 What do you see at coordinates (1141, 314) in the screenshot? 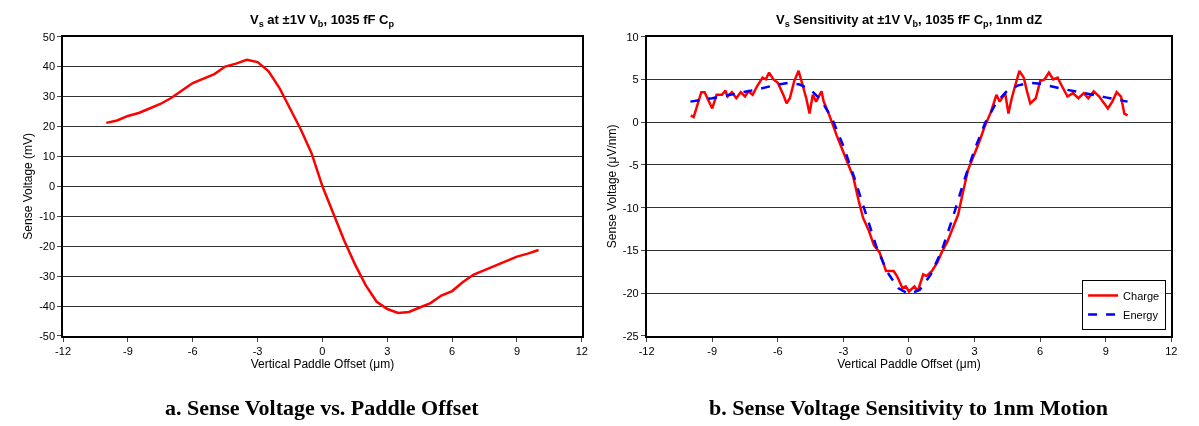
I see `legend-label: Energy` at bounding box center [1141, 314].